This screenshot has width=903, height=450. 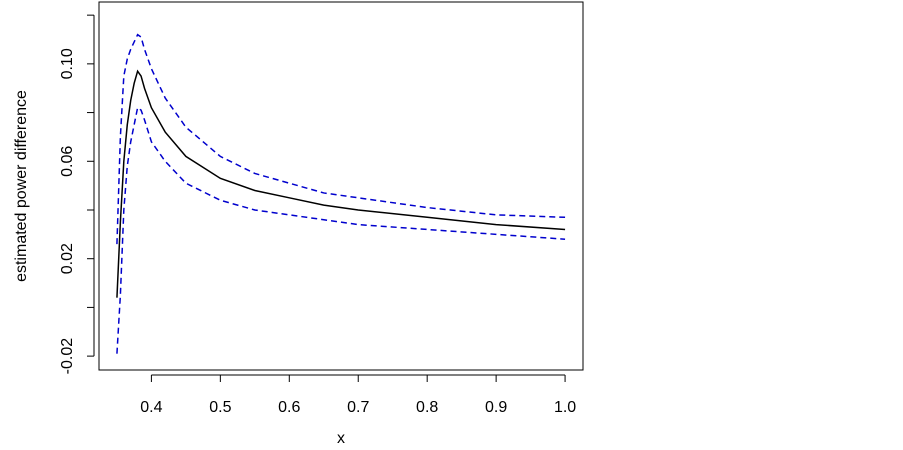 I want to click on y-axis-label: estimated power difference, so click(x=21, y=186).